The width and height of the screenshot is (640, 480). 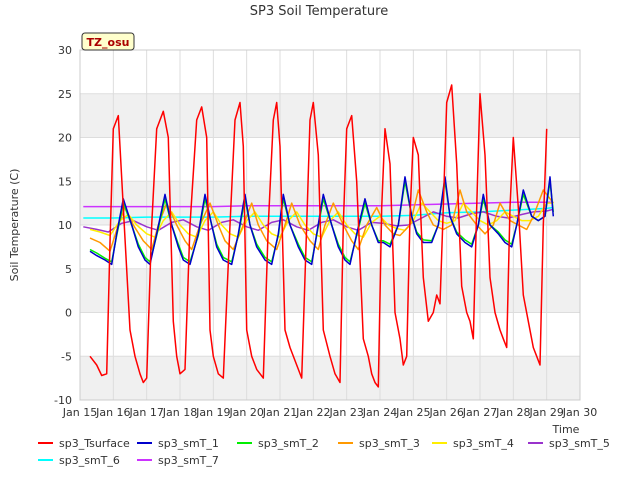 I want to click on y-tick-label: 30, so click(x=65, y=50).